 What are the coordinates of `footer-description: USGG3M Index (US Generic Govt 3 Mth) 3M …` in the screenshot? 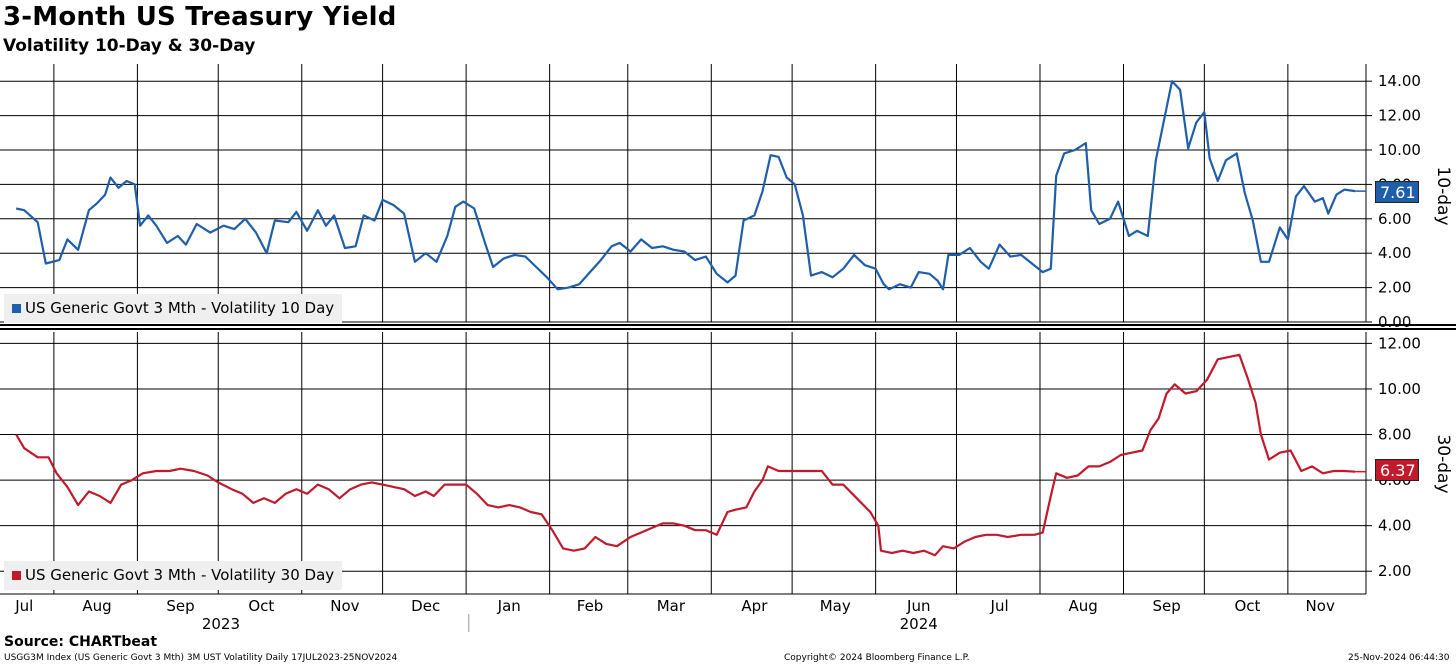 It's located at (201, 658).